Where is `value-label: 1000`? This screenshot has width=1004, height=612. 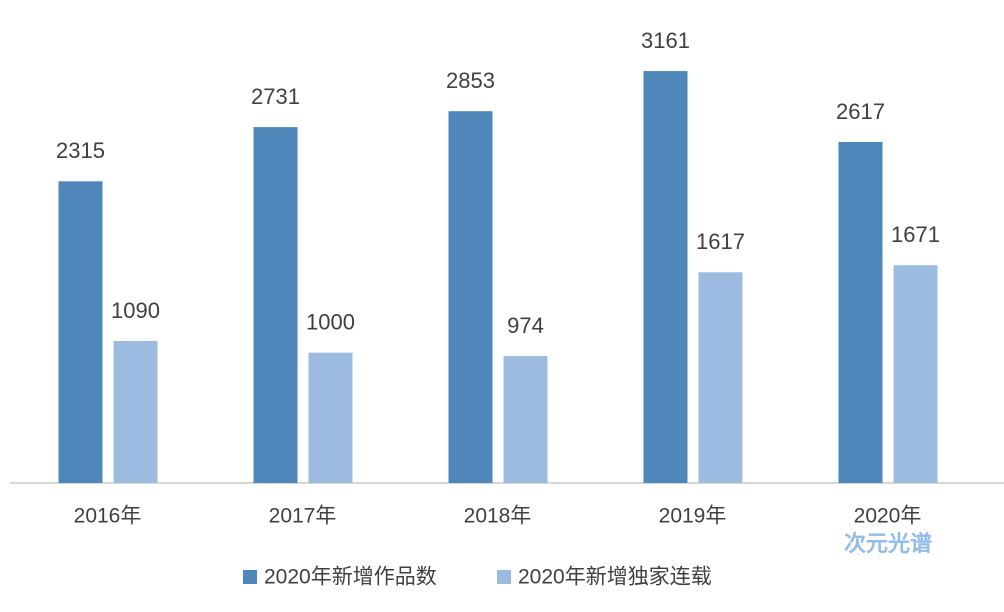 value-label: 1000 is located at coordinates (330, 321).